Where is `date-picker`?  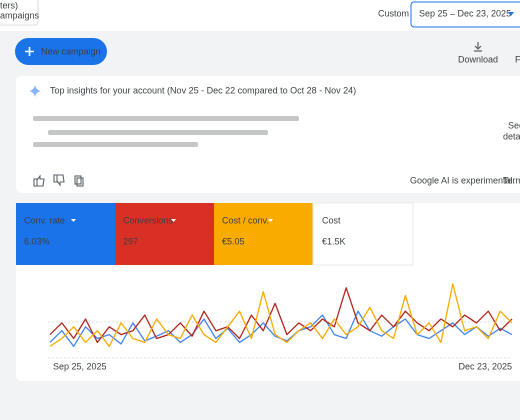
date-picker is located at coordinates (465, 14).